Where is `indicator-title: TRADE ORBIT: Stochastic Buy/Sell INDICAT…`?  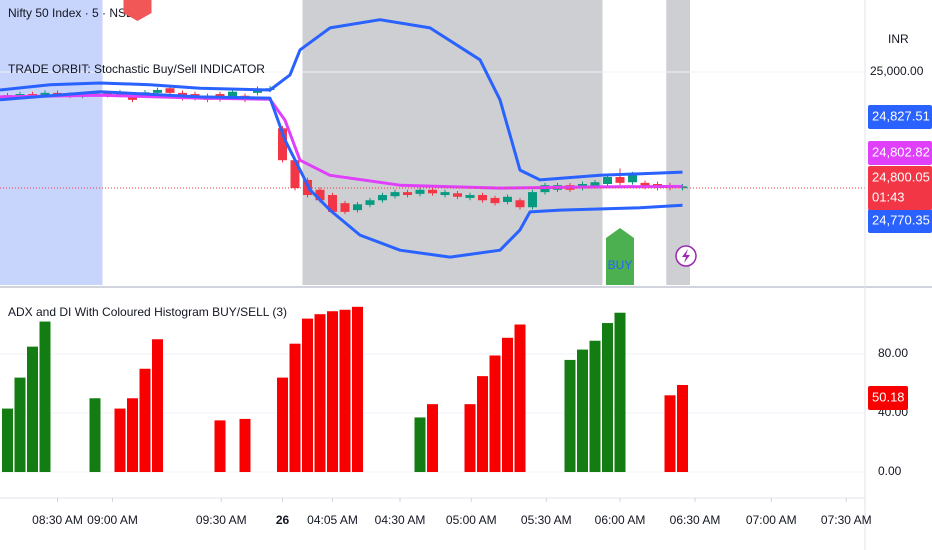 indicator-title: TRADE ORBIT: Stochastic Buy/Sell INDICAT… is located at coordinates (136, 69).